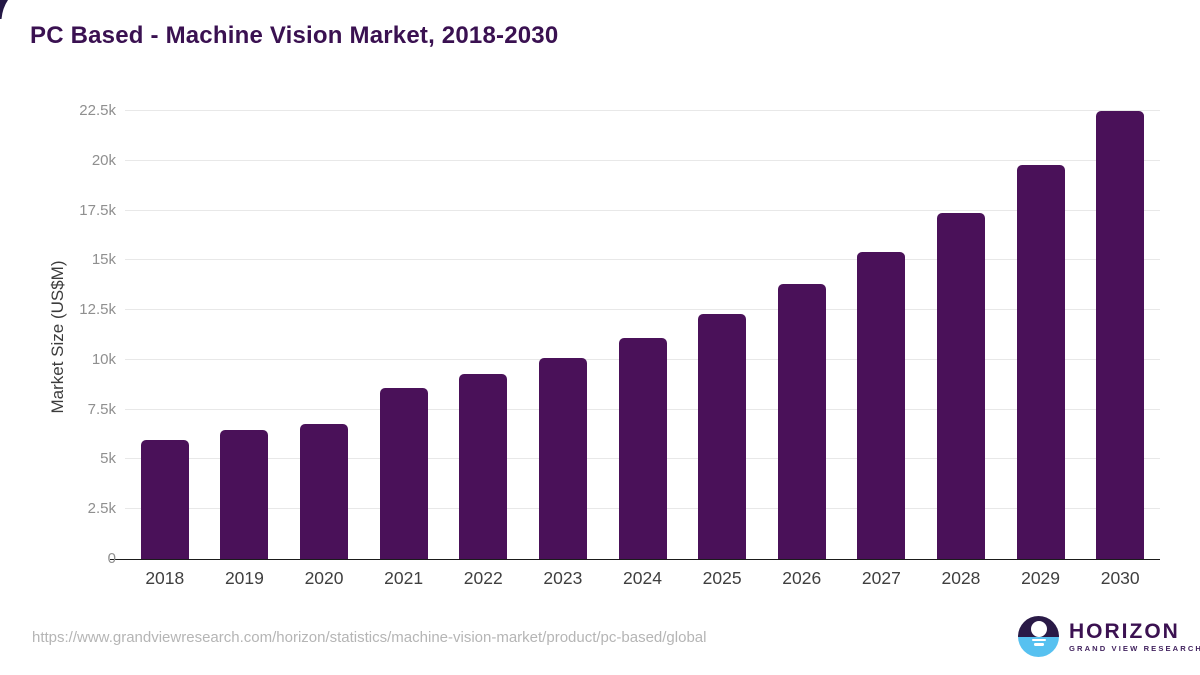 This screenshot has height=675, width=1200. I want to click on x-tick-label: 2027, so click(881, 578).